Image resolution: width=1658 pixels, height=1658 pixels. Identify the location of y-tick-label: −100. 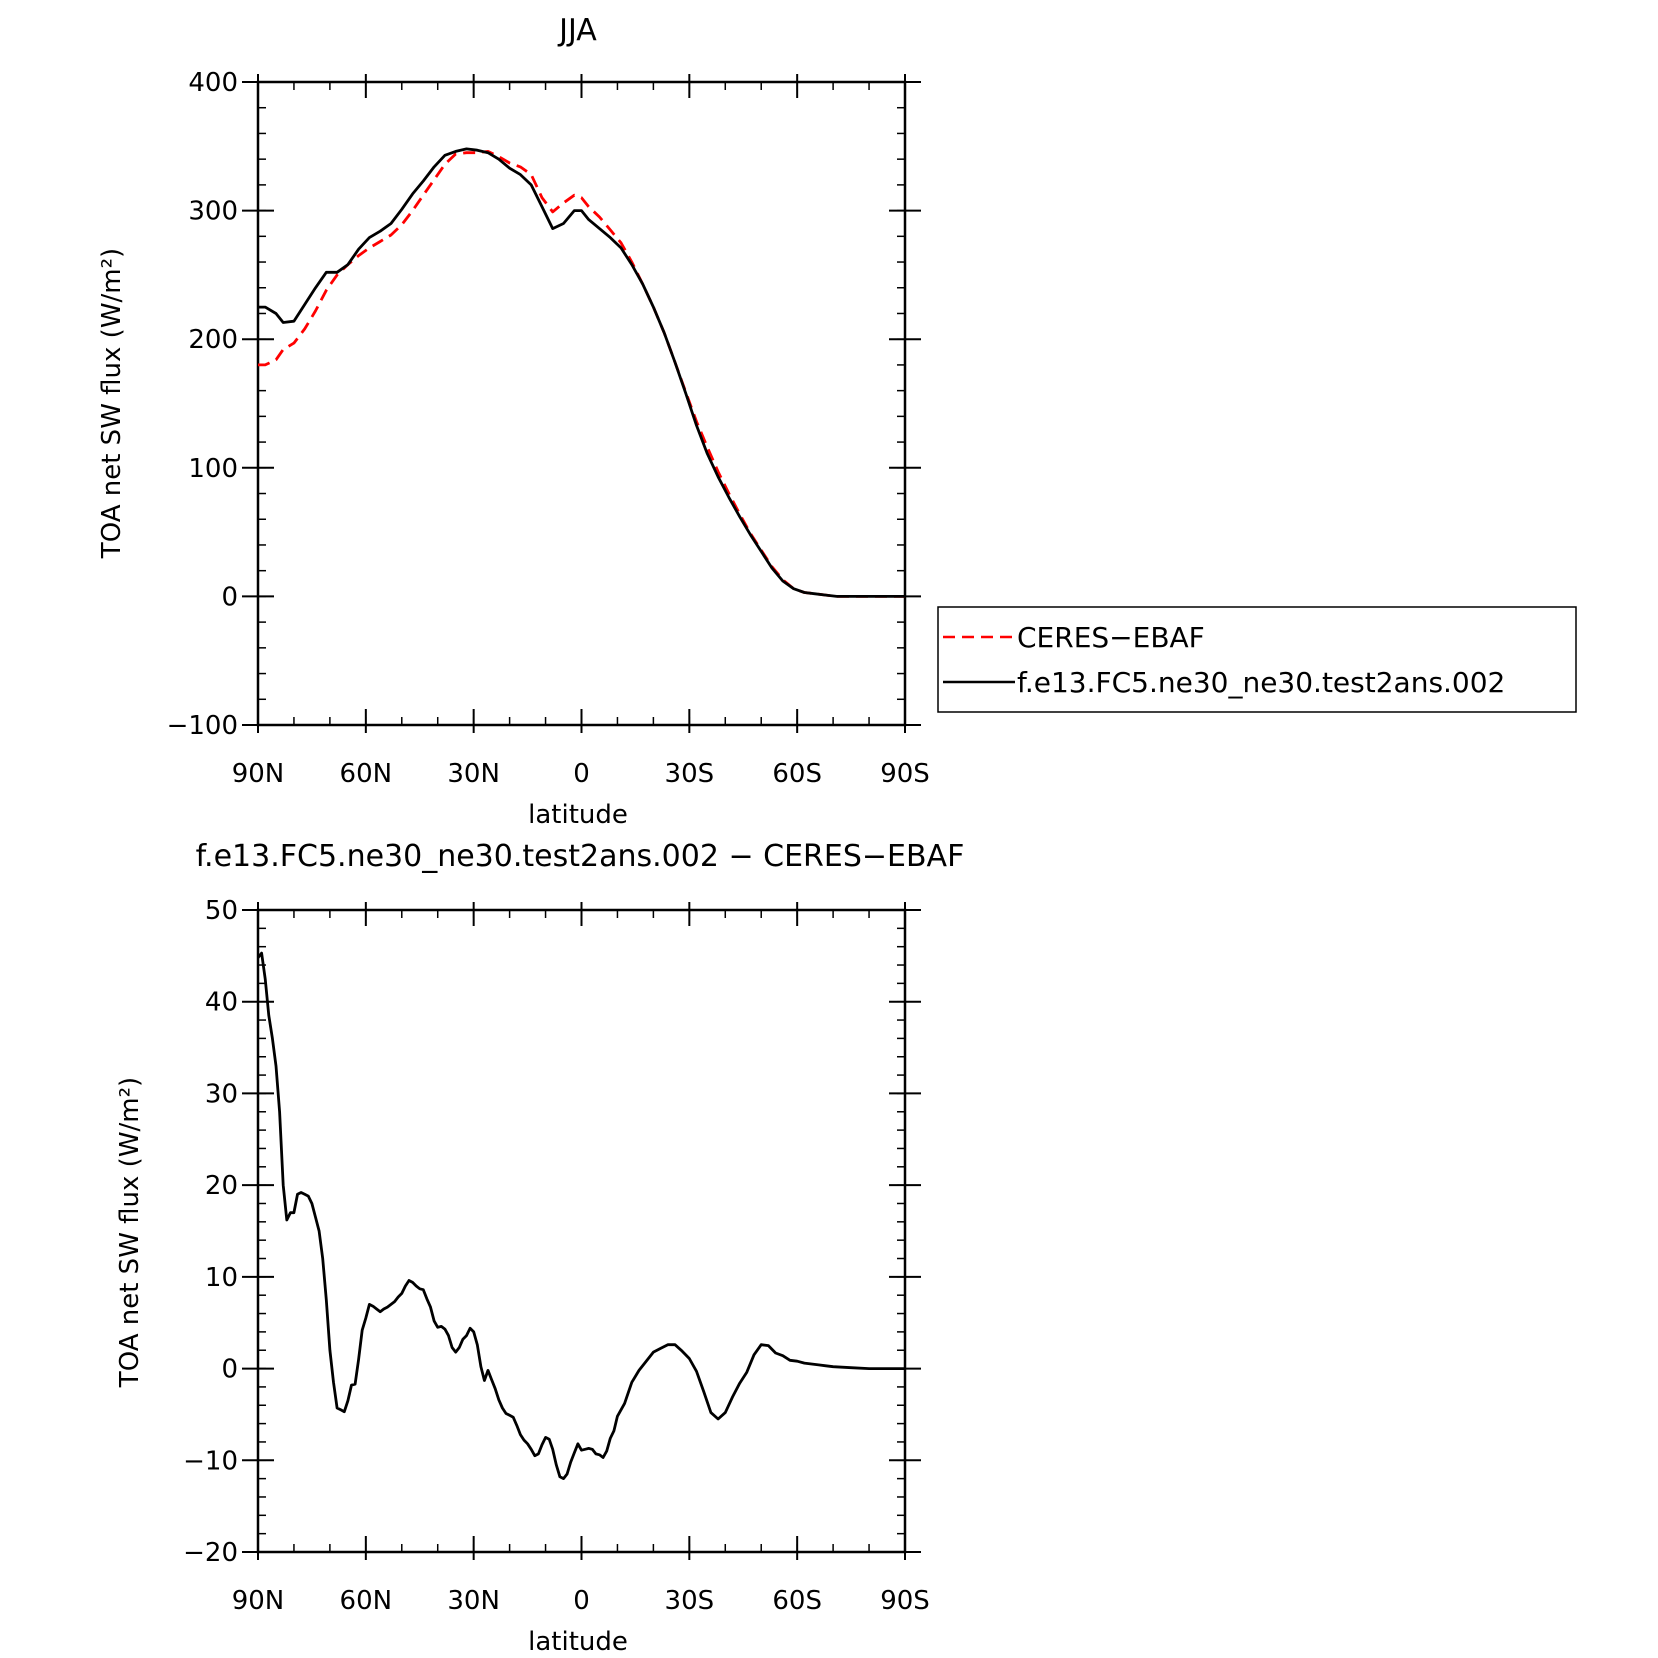
(202, 726).